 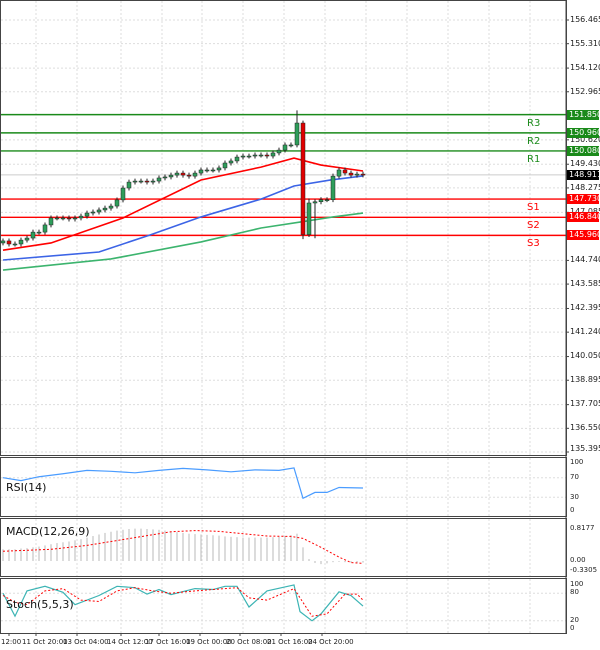 What do you see at coordinates (583, 115) in the screenshot?
I see `level-price-label-r3: 151.850` at bounding box center [583, 115].